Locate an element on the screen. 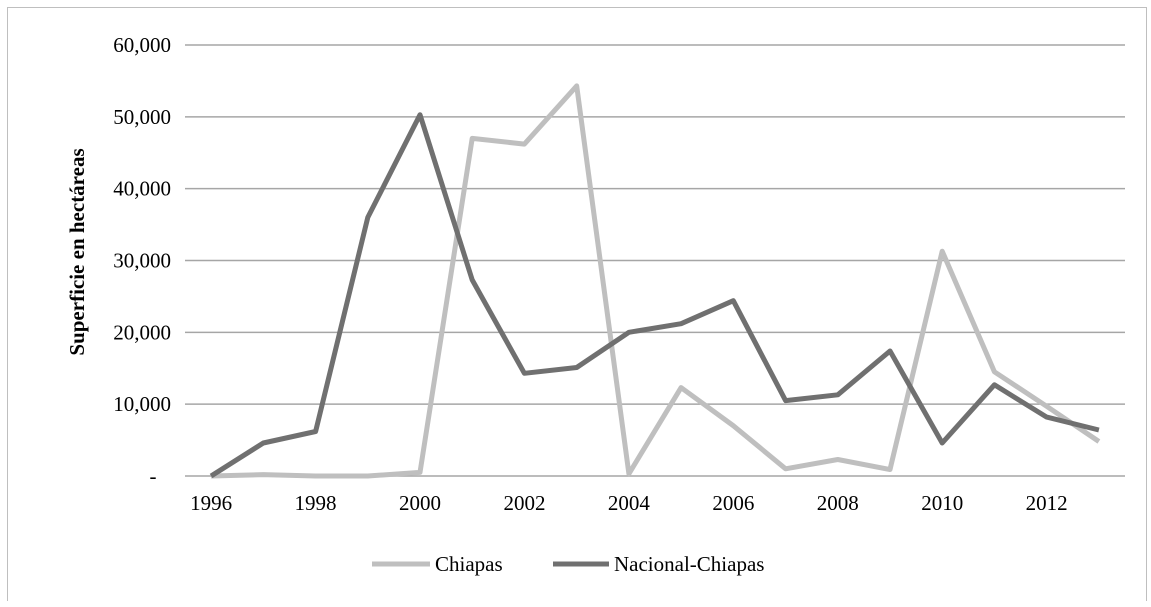 The width and height of the screenshot is (1151, 607). y-tick-label: 60,000 is located at coordinates (142, 45).